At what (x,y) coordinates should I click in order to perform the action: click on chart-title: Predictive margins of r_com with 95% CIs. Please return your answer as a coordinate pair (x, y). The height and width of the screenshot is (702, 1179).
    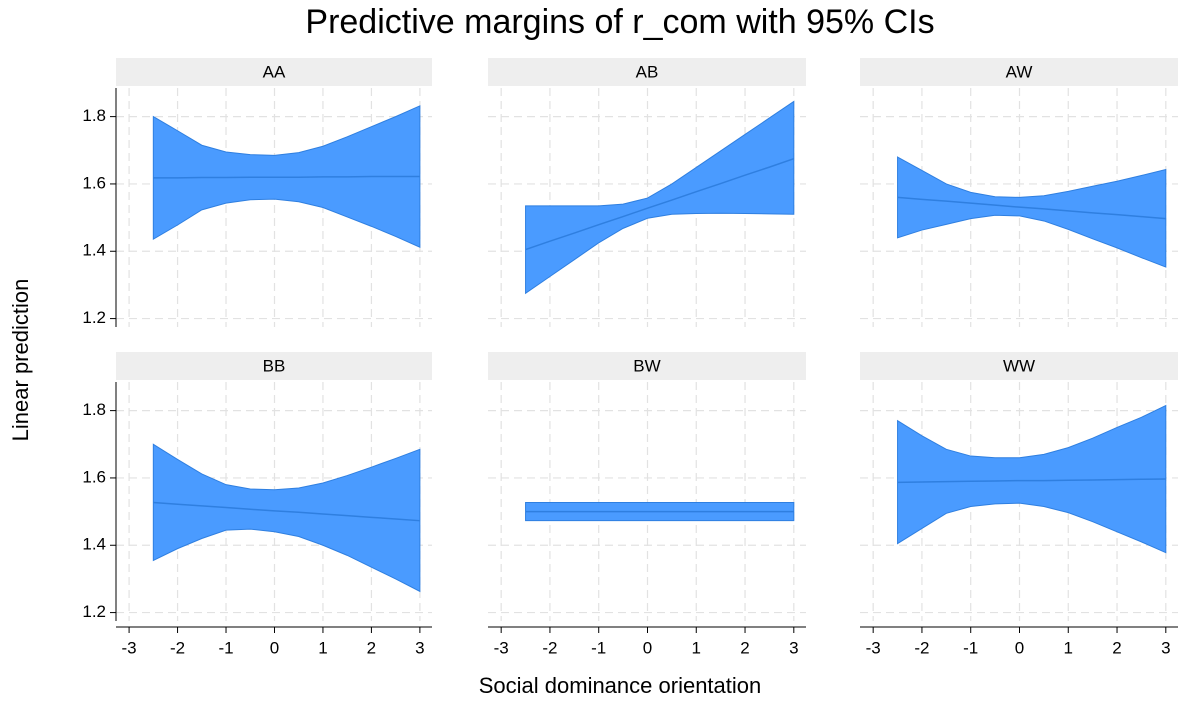
    Looking at the image, I should click on (619, 22).